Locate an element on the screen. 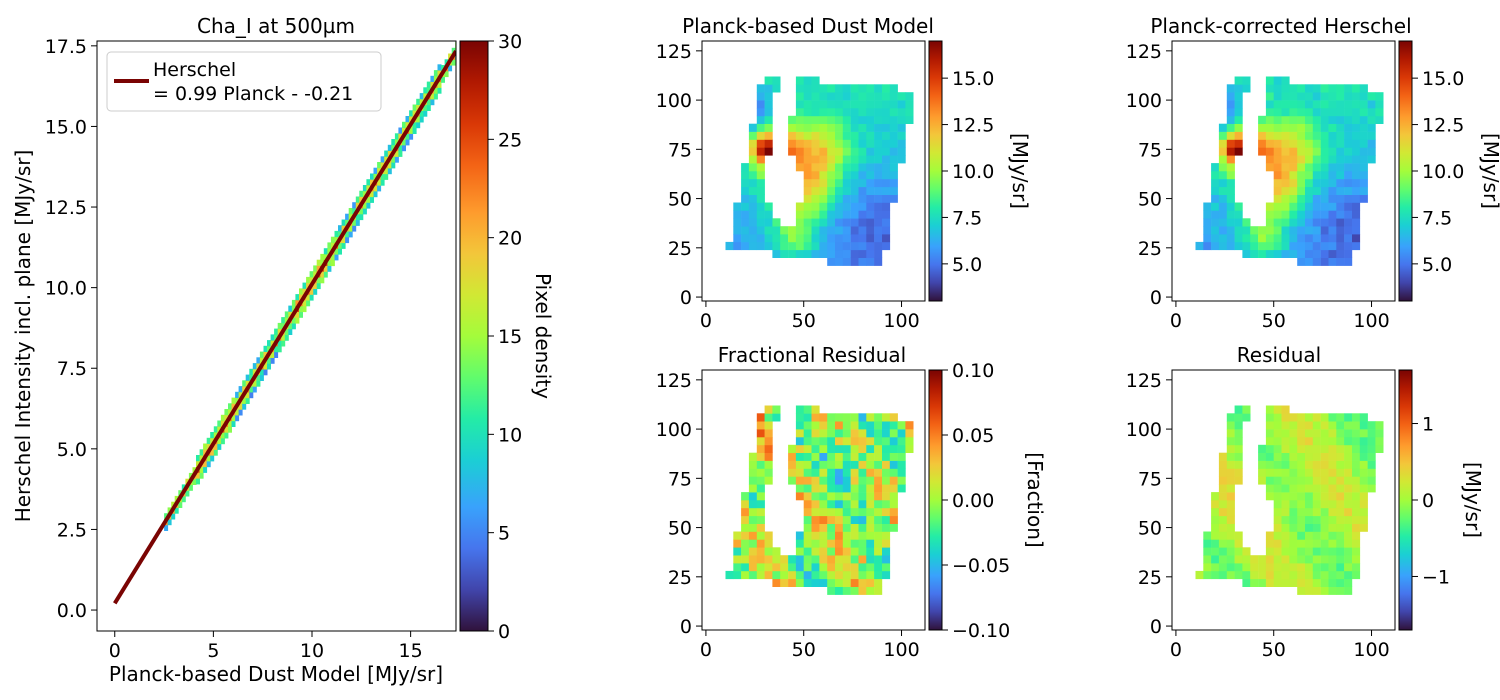 The width and height of the screenshot is (1500, 700). residual-colorbar-label: [MJy/sr] is located at coordinates (1473, 500).